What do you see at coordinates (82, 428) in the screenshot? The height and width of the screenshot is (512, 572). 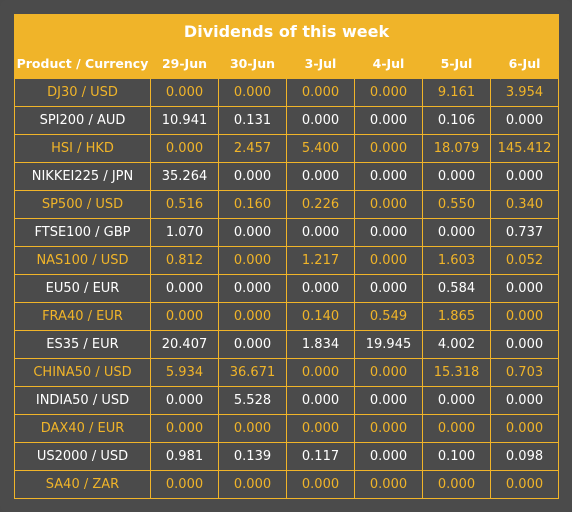 I see `product-cell: DAX40 / EUR` at bounding box center [82, 428].